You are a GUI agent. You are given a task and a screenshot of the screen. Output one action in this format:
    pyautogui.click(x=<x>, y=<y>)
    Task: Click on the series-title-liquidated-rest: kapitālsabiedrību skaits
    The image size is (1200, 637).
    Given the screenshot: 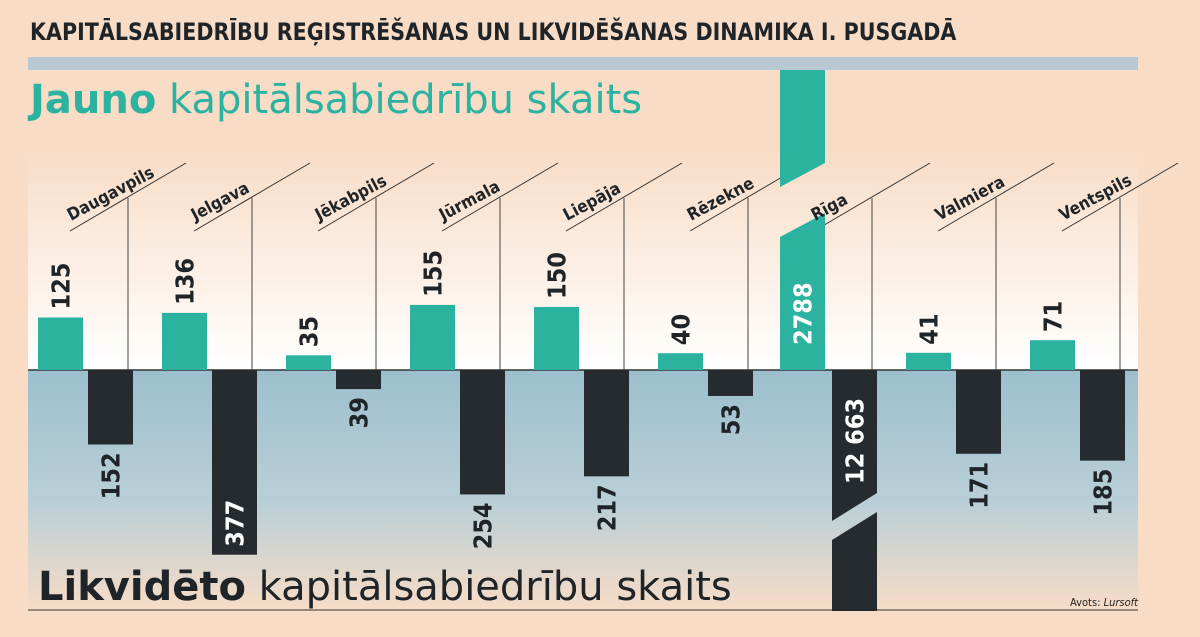 What is the action you would take?
    pyautogui.click(x=489, y=587)
    